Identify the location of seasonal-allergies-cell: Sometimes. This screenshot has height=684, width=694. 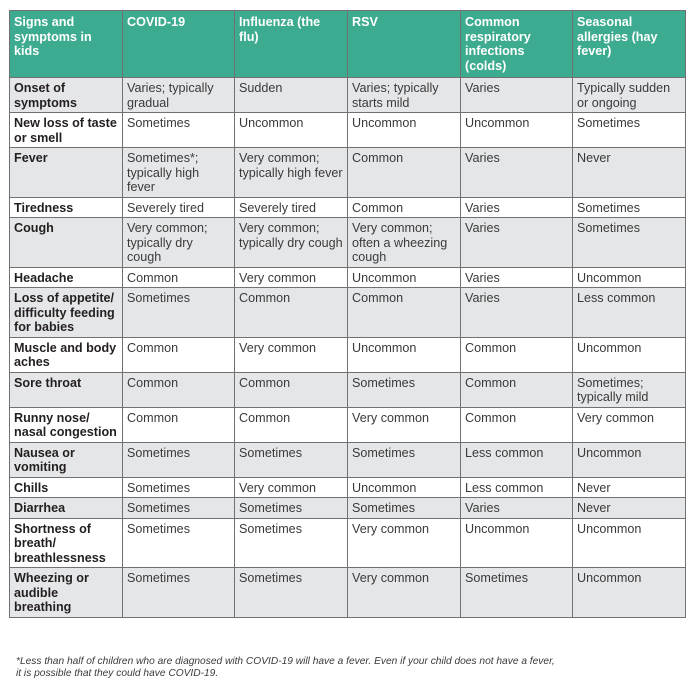
(629, 207).